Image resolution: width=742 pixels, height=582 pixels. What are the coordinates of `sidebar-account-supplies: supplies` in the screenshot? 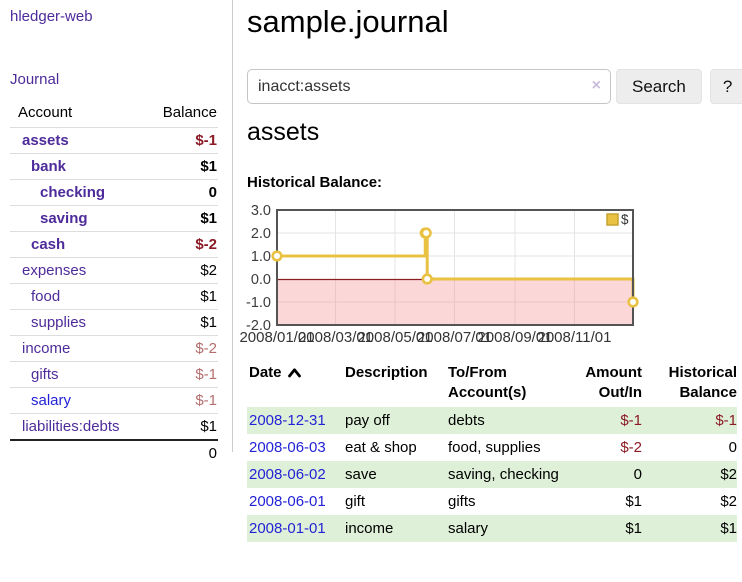 It's located at (59, 322).